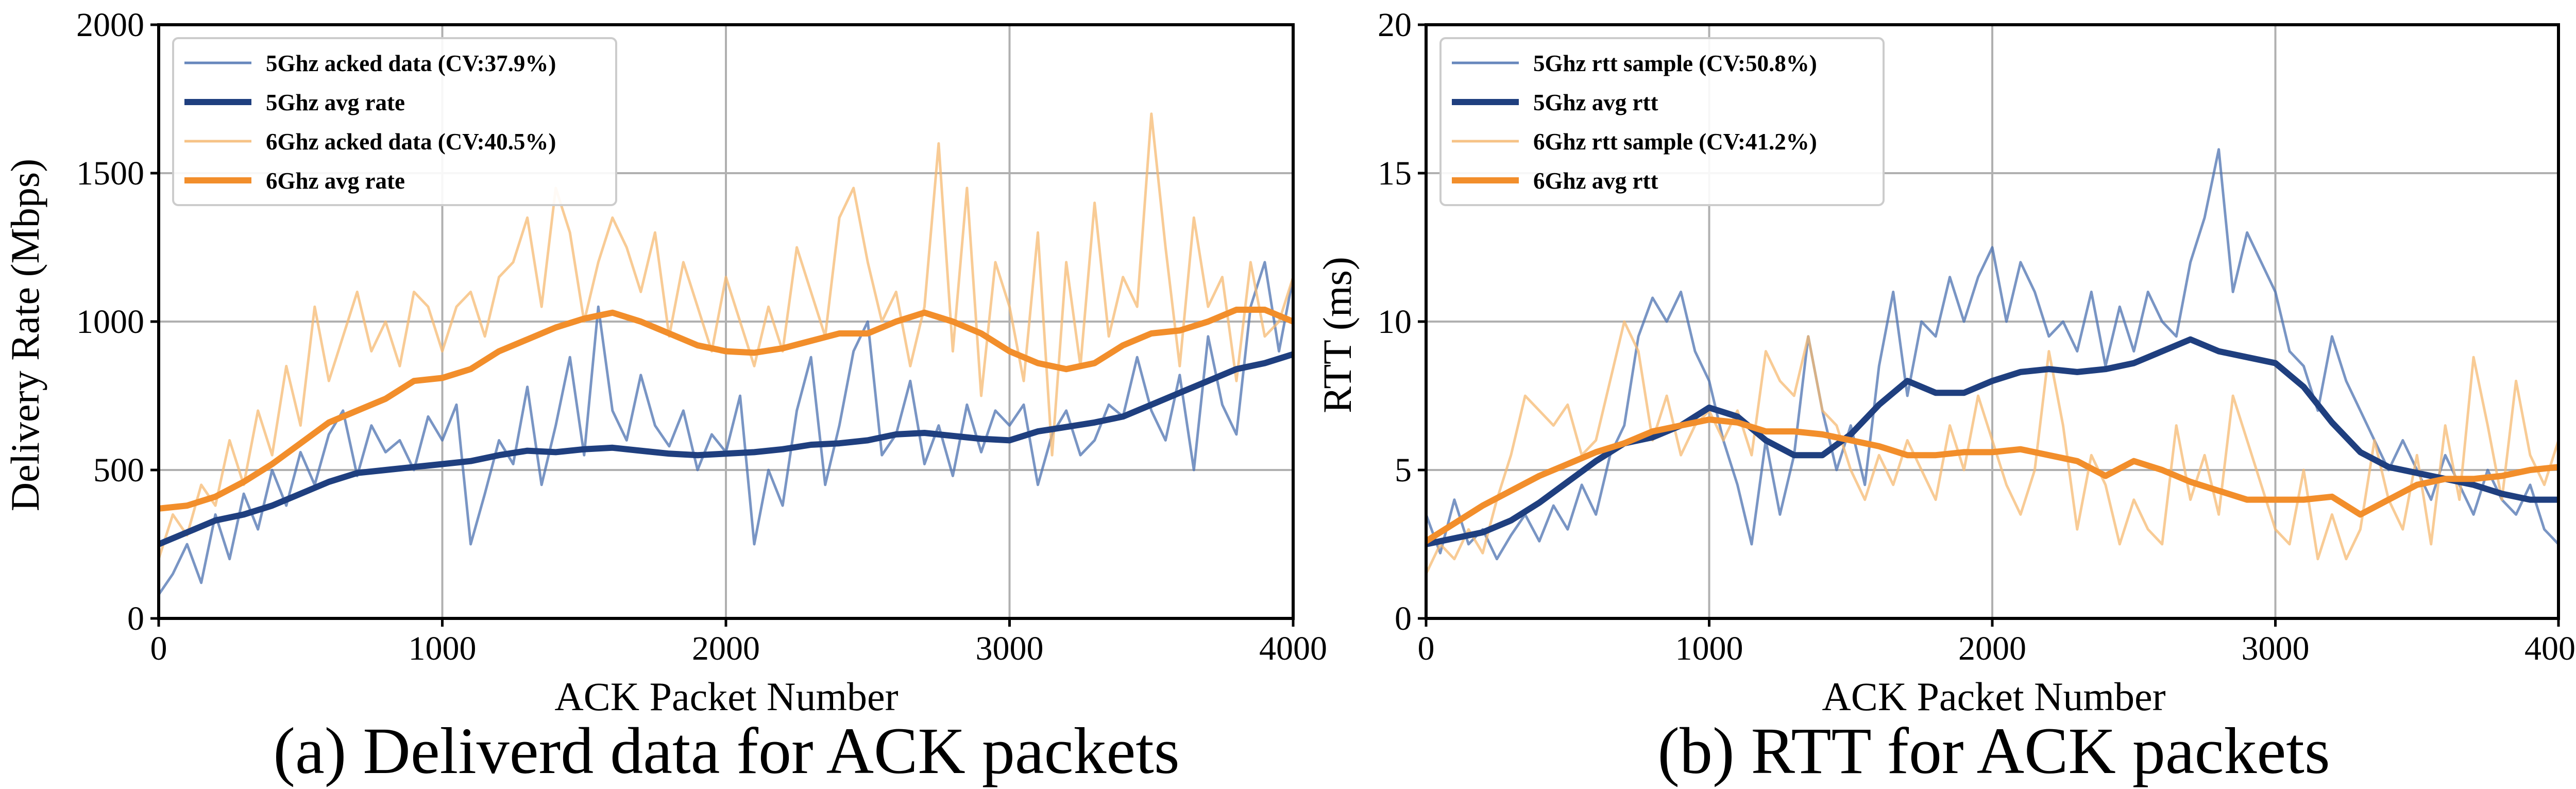  I want to click on chart-b-ytick-label: 20, so click(1395, 25).